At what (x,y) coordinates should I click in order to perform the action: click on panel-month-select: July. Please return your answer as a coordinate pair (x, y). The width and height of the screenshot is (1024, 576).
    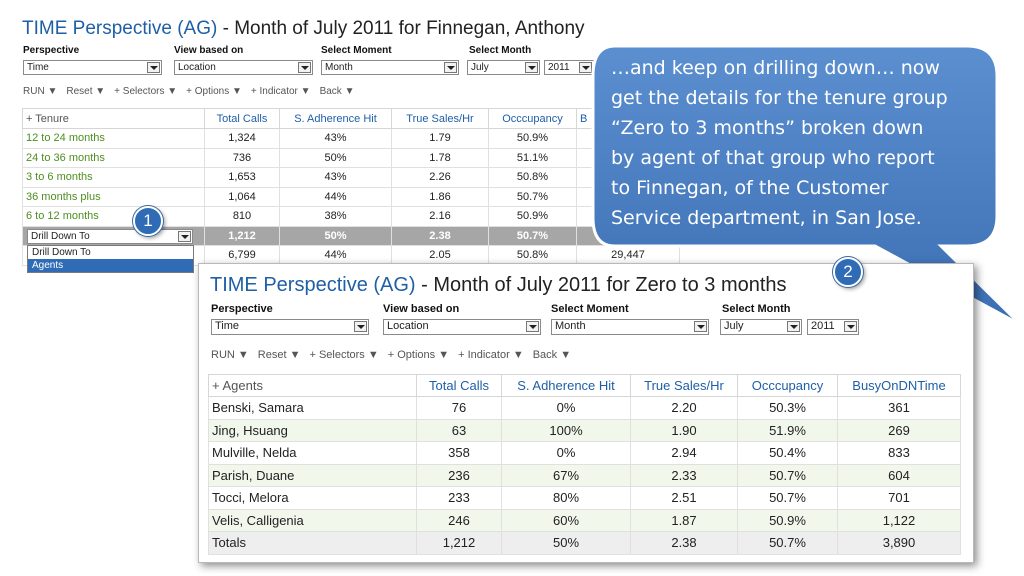
    Looking at the image, I should click on (761, 327).